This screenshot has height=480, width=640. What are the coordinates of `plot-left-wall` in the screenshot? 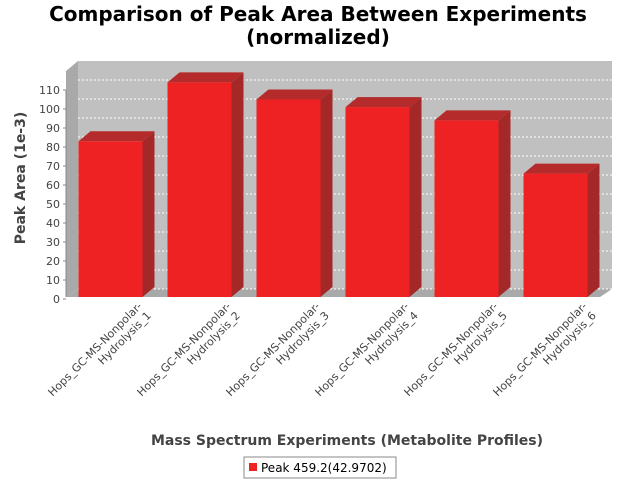 It's located at (72, 179).